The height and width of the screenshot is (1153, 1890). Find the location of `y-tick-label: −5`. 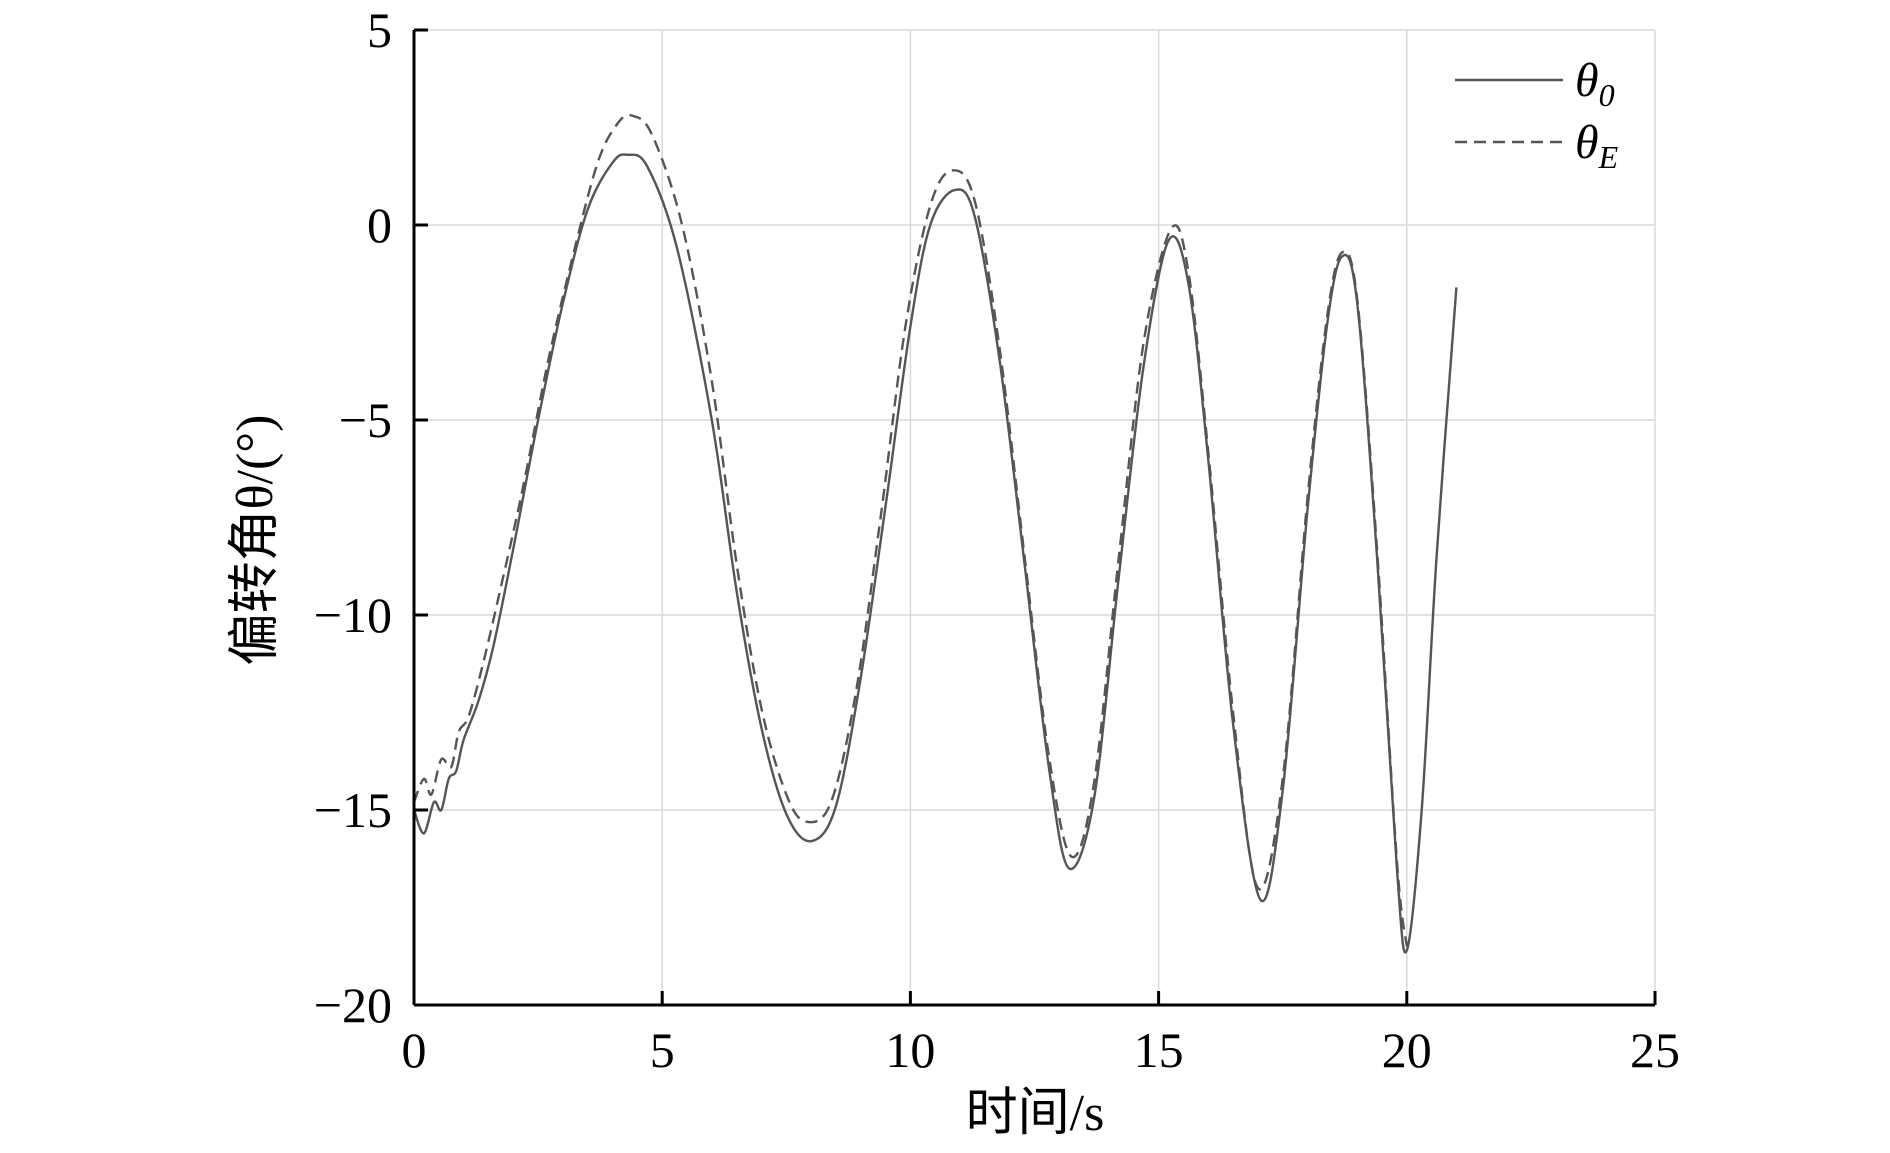

y-tick-label: −5 is located at coordinates (365, 420).